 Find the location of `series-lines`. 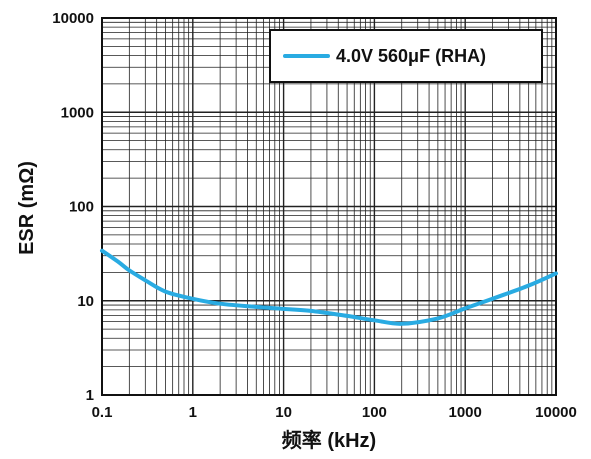

series-lines is located at coordinates (329, 287).